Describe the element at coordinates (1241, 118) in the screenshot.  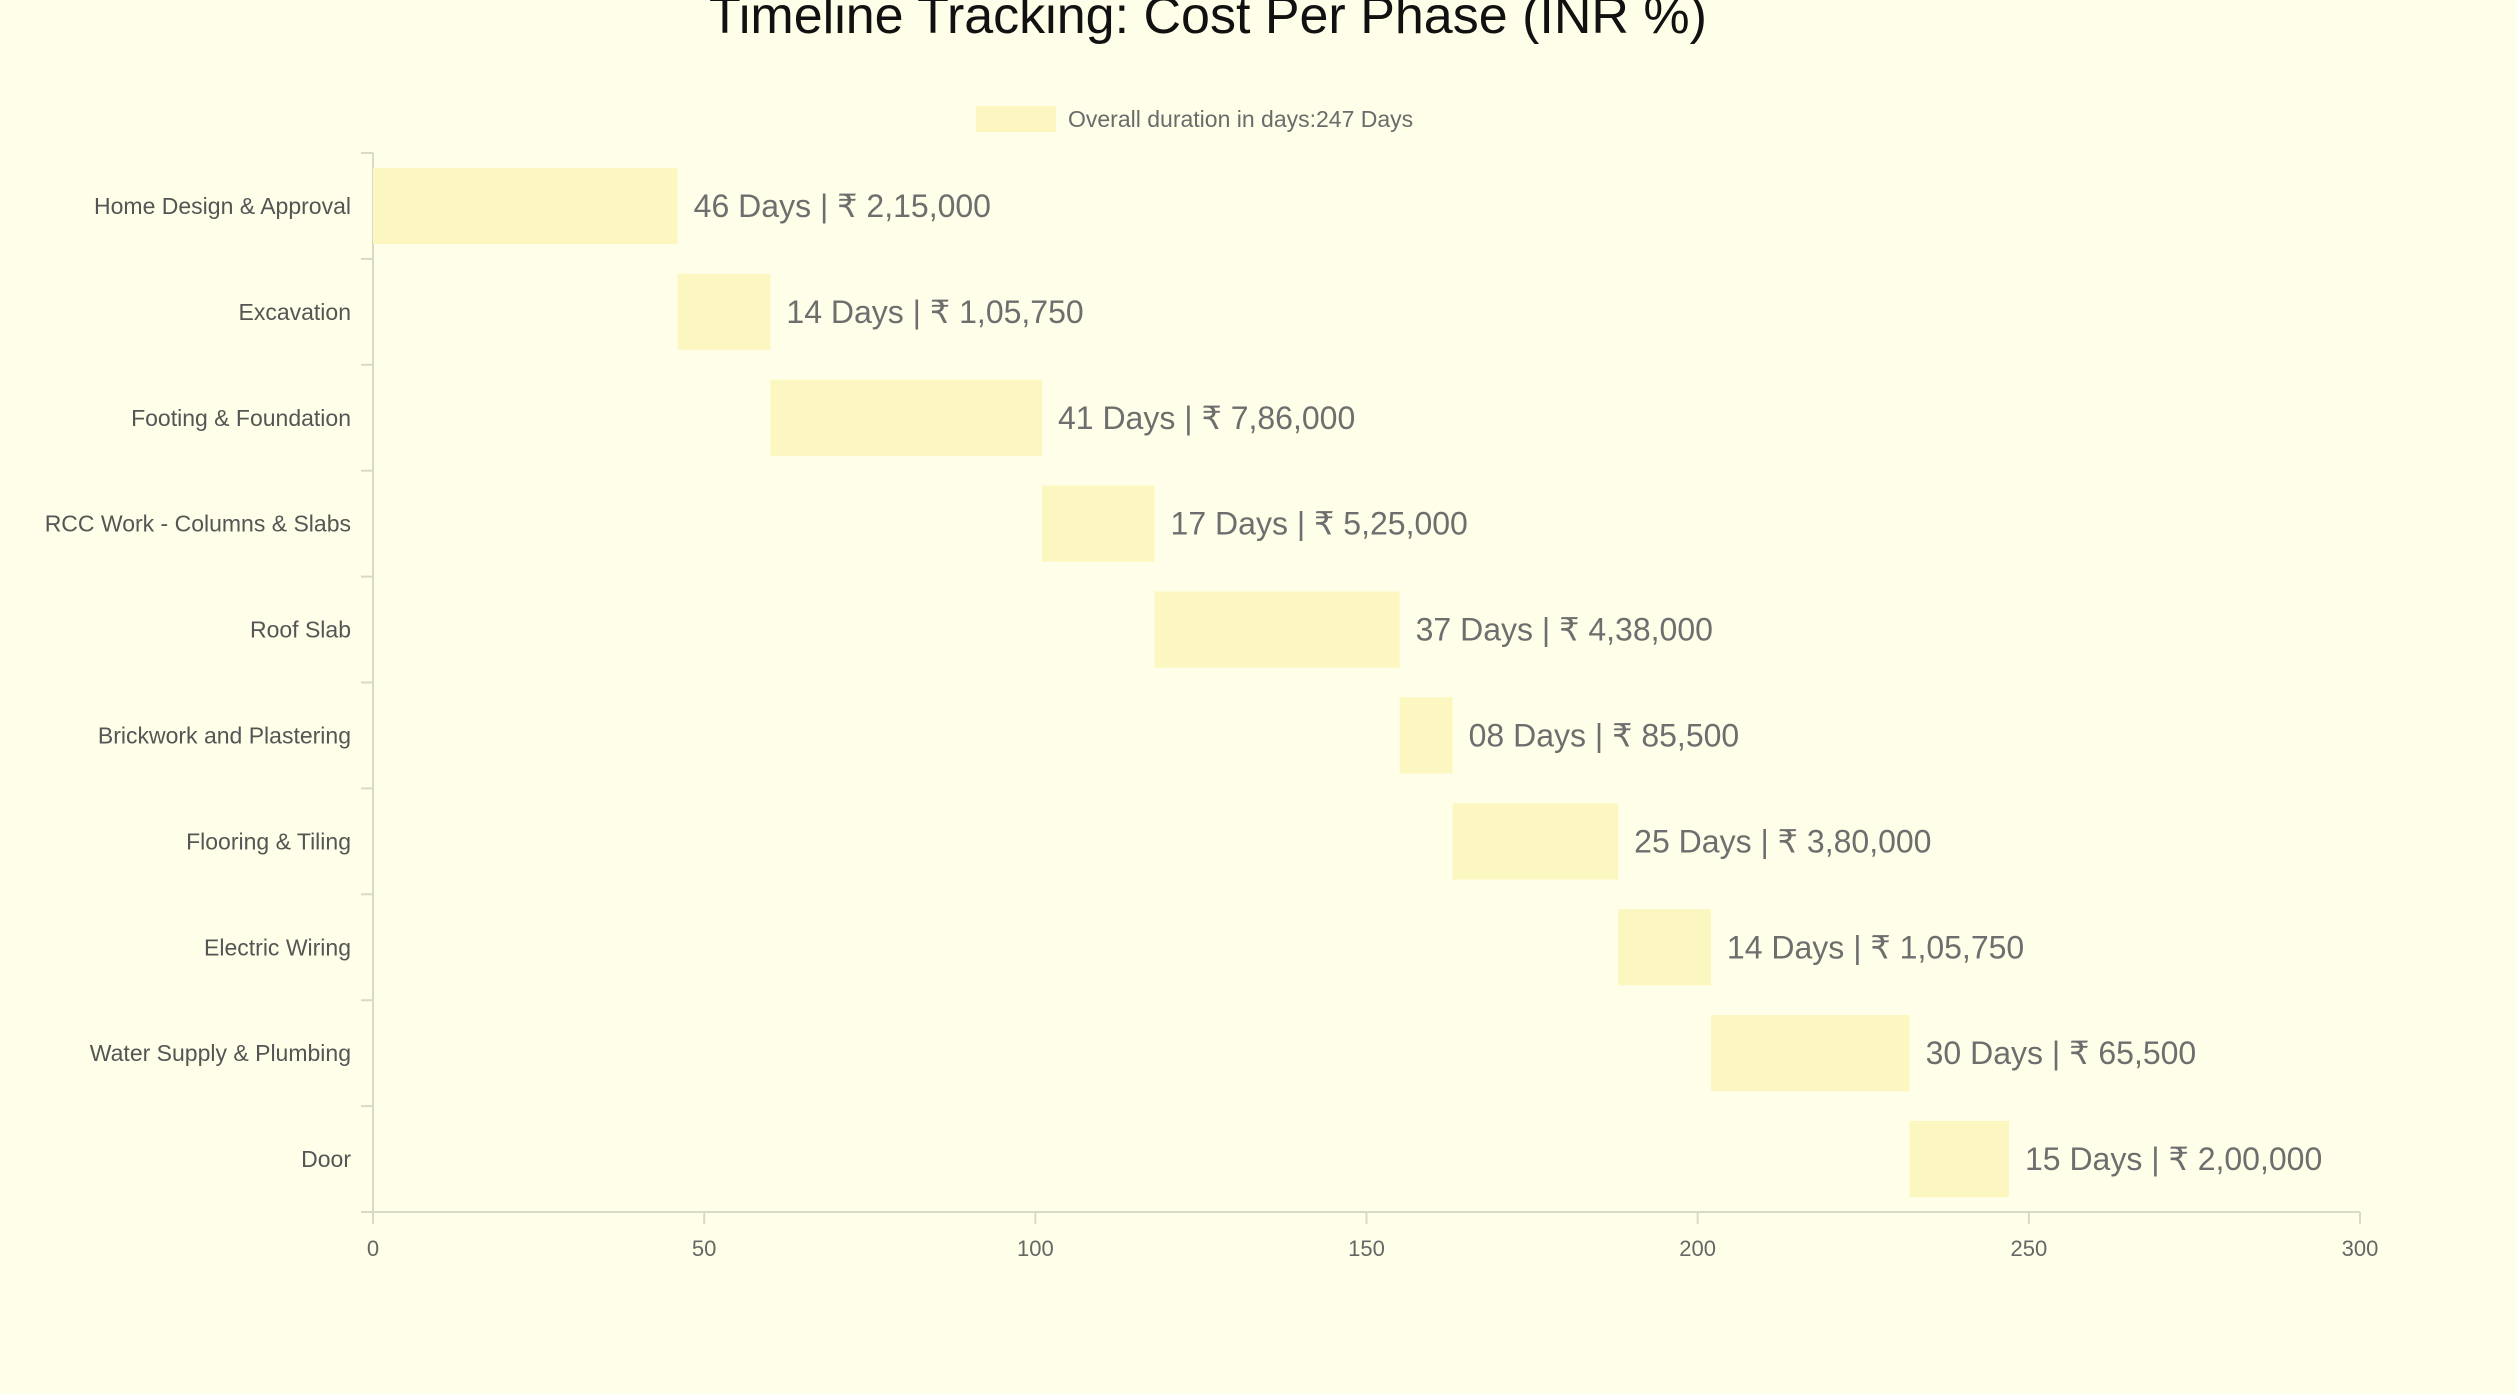
I see `legend-label: Overall duration in days:247 Days` at that location.